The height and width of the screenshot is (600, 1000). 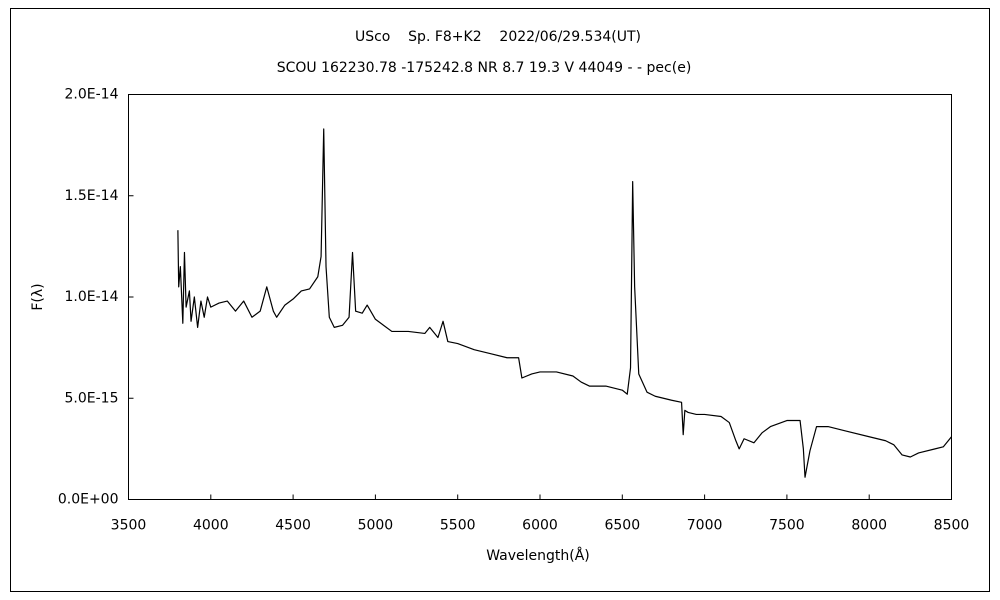 What do you see at coordinates (376, 526) in the screenshot?
I see `x-tick-label: 5000` at bounding box center [376, 526].